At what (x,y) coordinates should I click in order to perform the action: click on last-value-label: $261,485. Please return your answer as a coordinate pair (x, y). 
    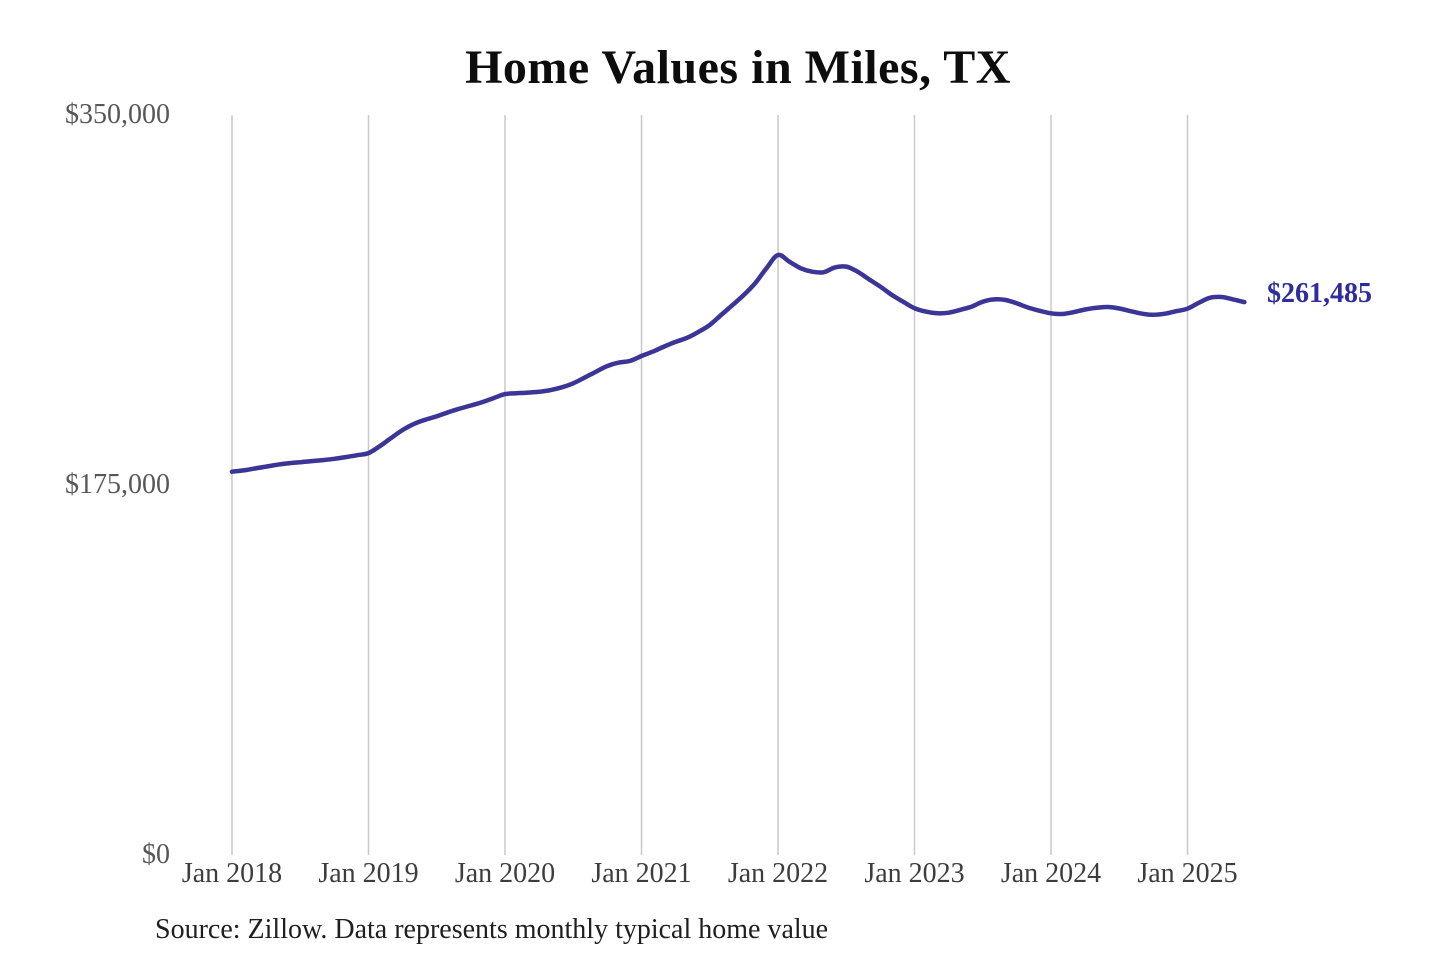
    Looking at the image, I should click on (1319, 293).